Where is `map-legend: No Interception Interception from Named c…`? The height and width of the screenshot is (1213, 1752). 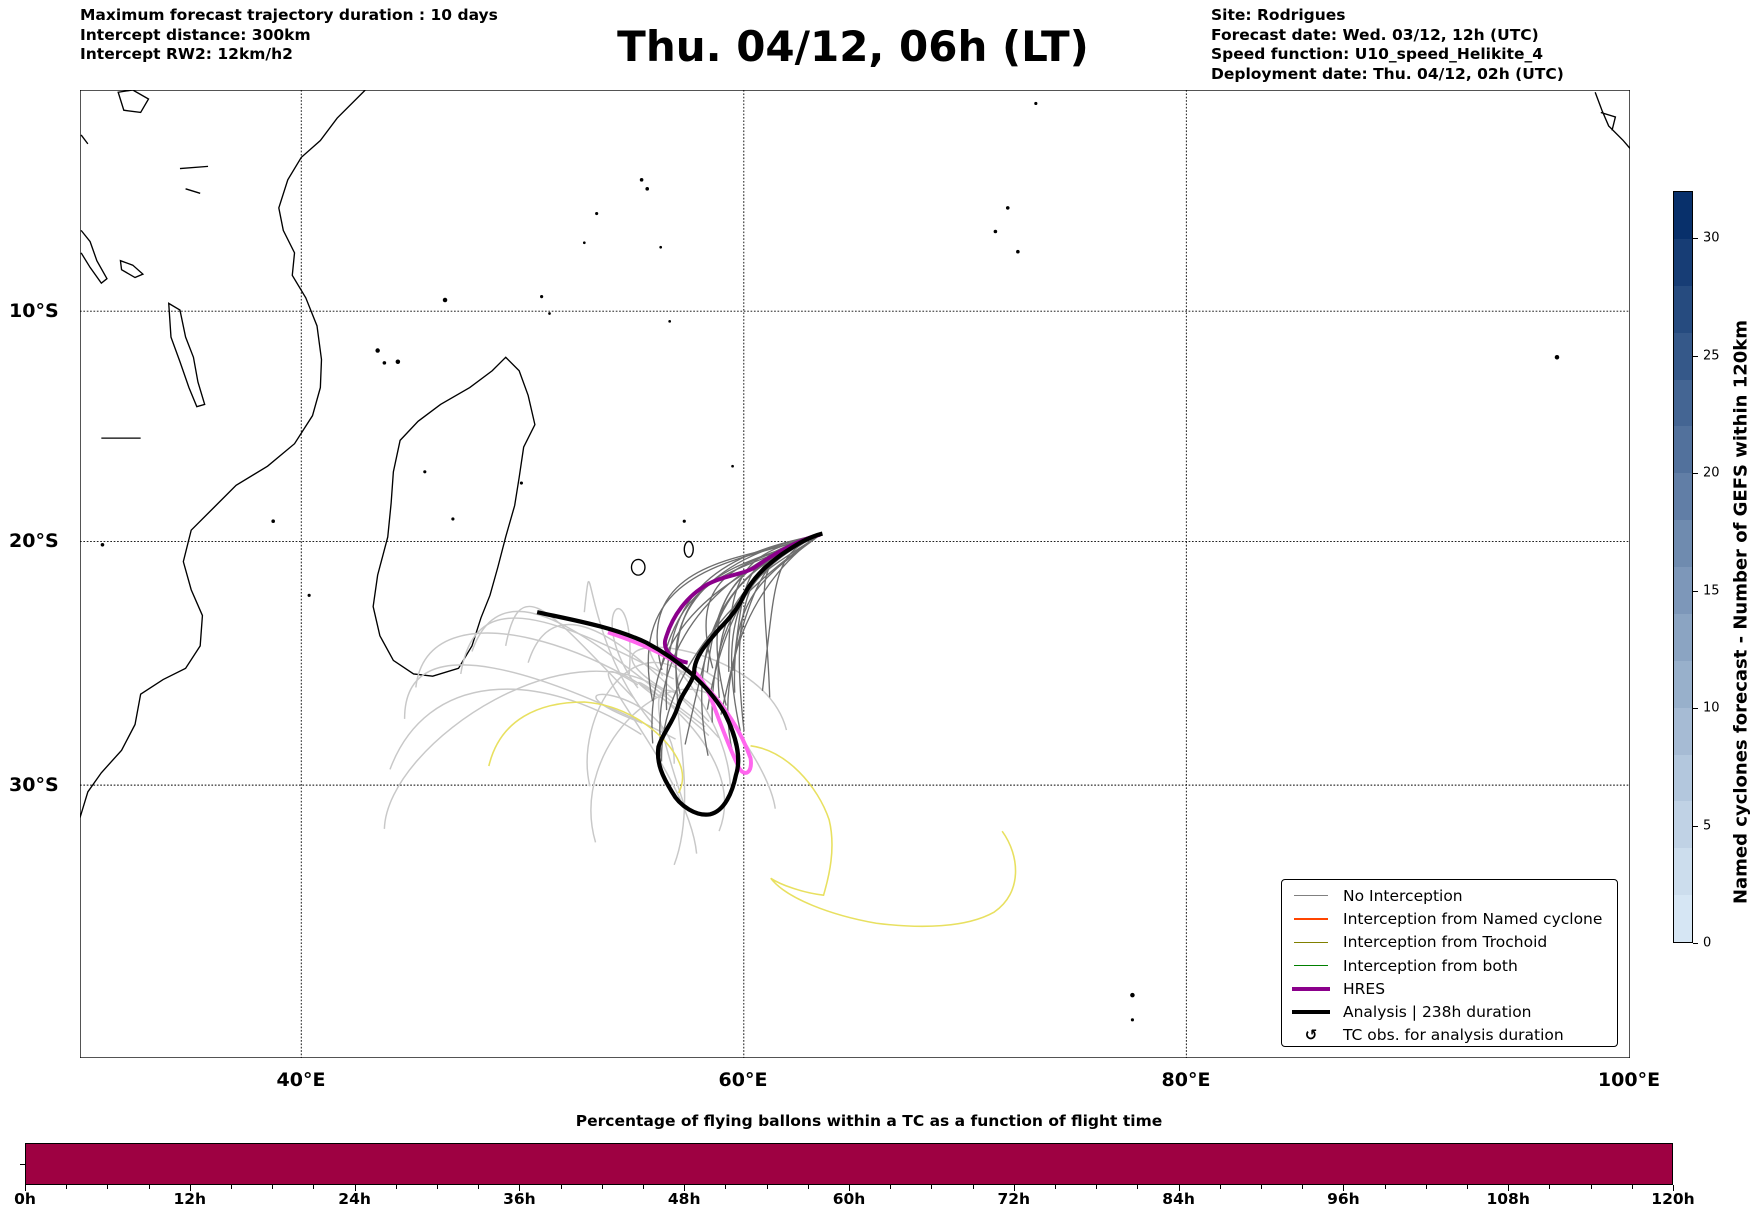 map-legend: No Interception Interception from Named c… is located at coordinates (1449, 963).